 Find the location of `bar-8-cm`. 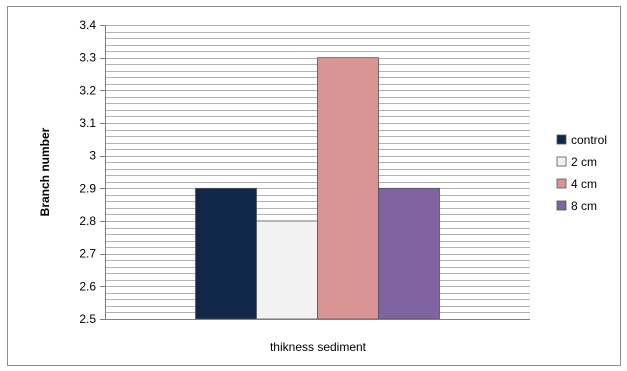

bar-8-cm is located at coordinates (409, 253).